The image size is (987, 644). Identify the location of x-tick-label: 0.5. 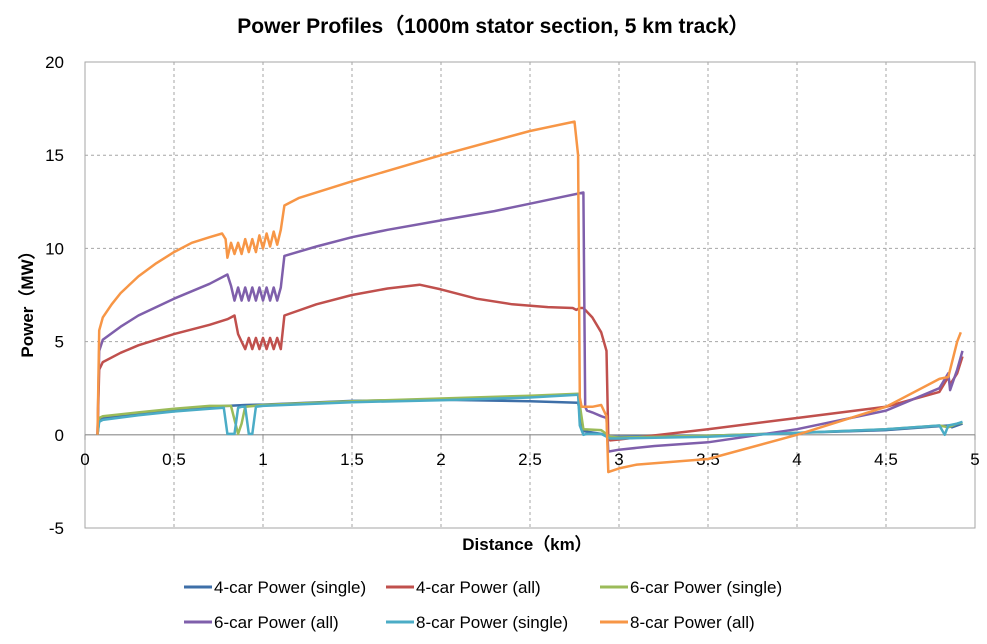
(174, 459).